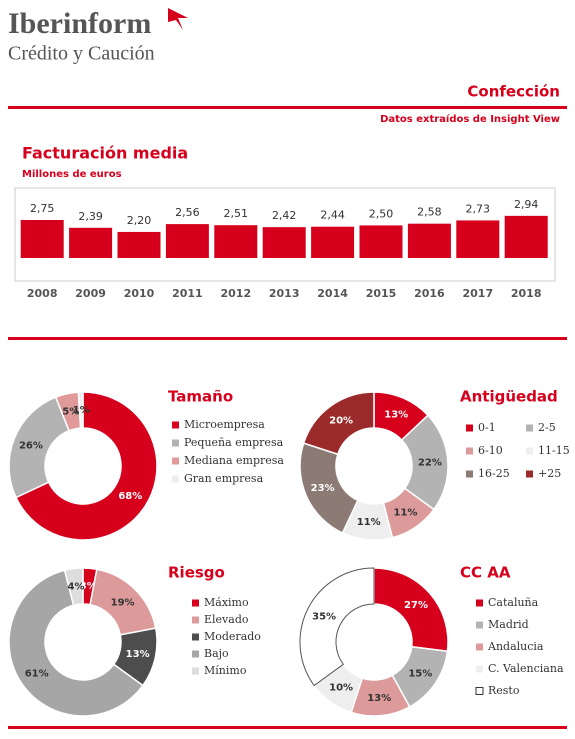 This screenshot has height=739, width=575. Describe the element at coordinates (234, 442) in the screenshot. I see `legend-label: Pequeña empresa` at that location.